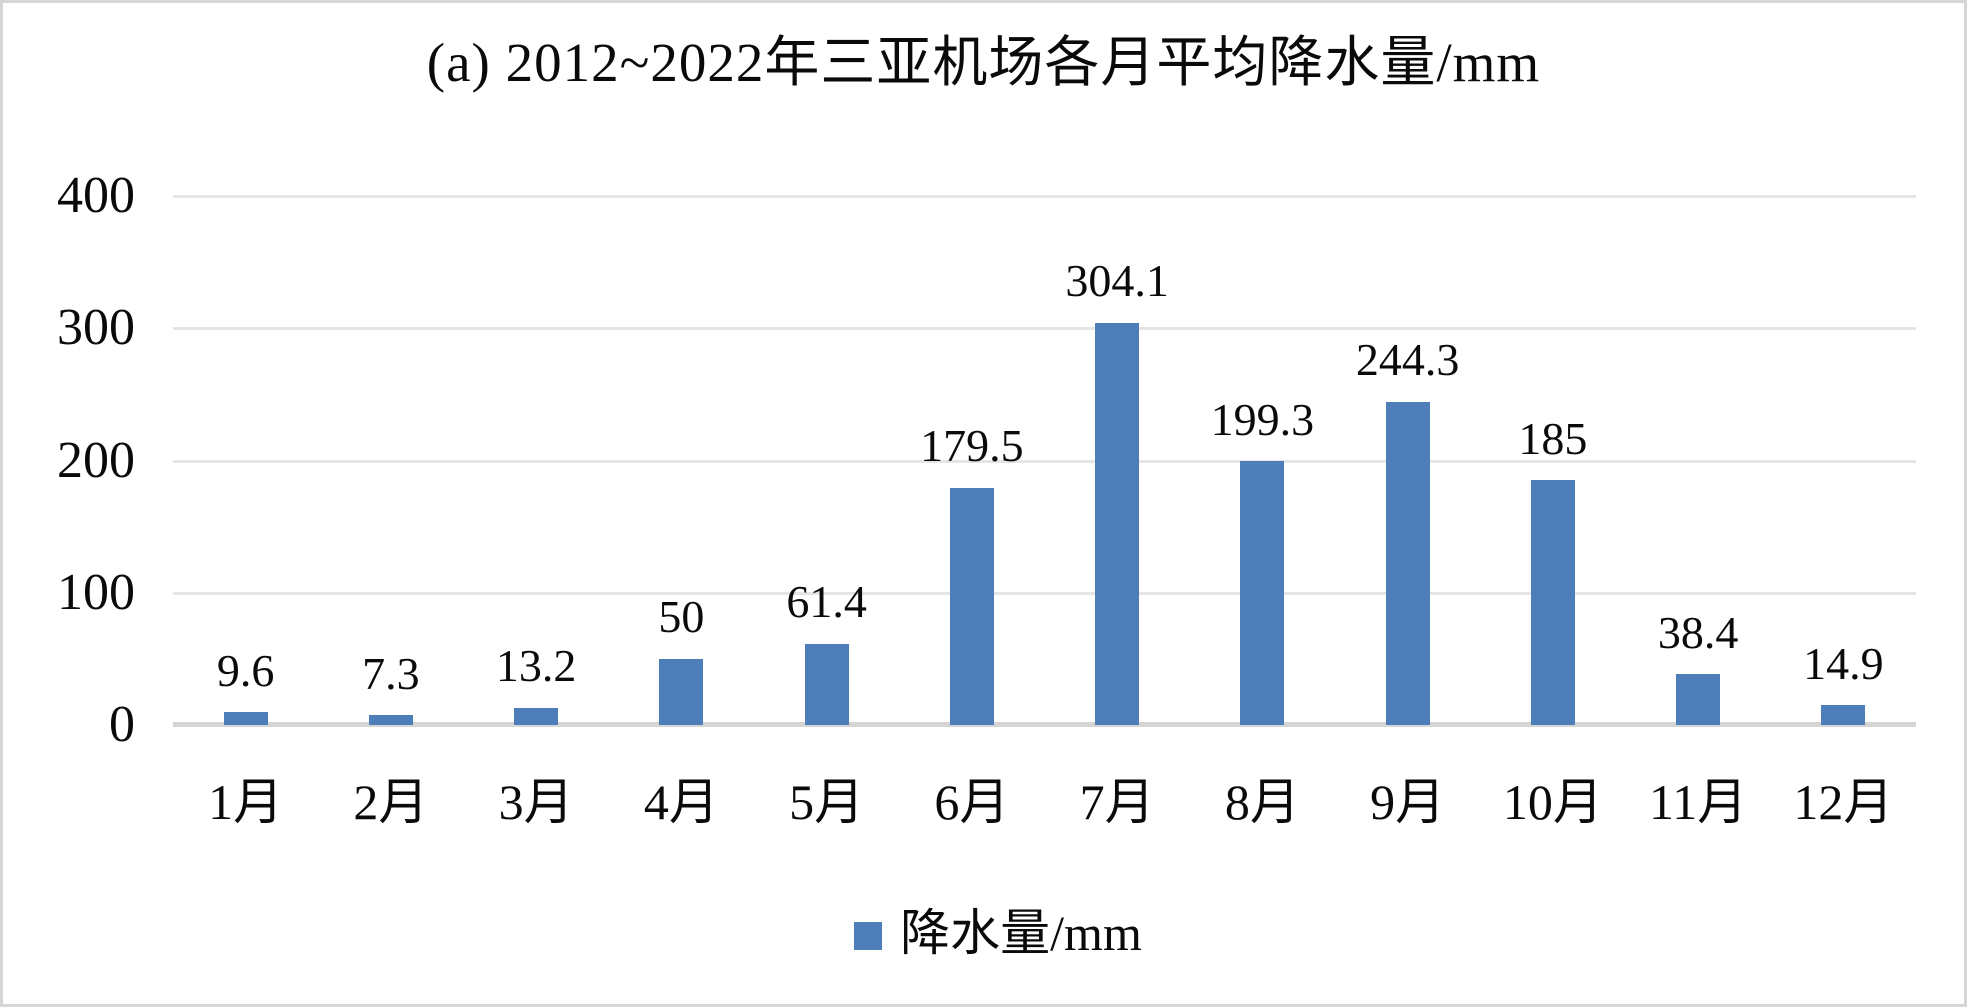  What do you see at coordinates (681, 802) in the screenshot?
I see `x-tick-label: 4月` at bounding box center [681, 802].